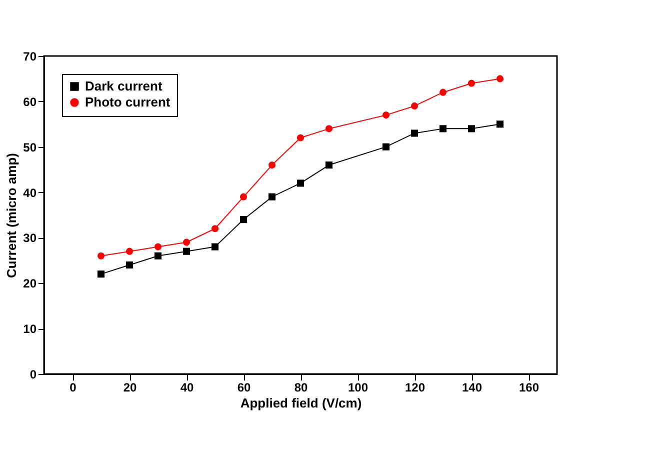 This screenshot has height=454, width=654. What do you see at coordinates (130, 387) in the screenshot?
I see `x-tick-label: 20` at bounding box center [130, 387].